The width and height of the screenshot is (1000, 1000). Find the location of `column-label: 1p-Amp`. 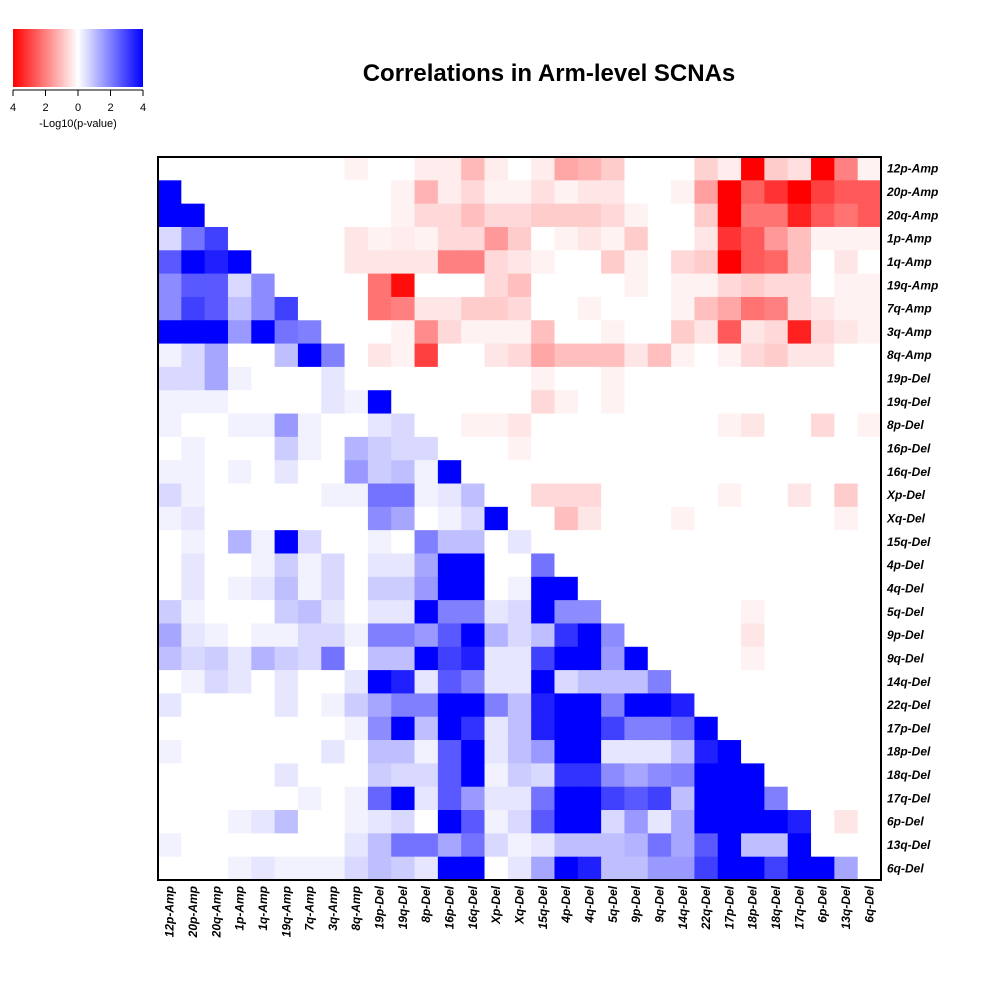

column-label: 1p-Amp is located at coordinates (240, 908).